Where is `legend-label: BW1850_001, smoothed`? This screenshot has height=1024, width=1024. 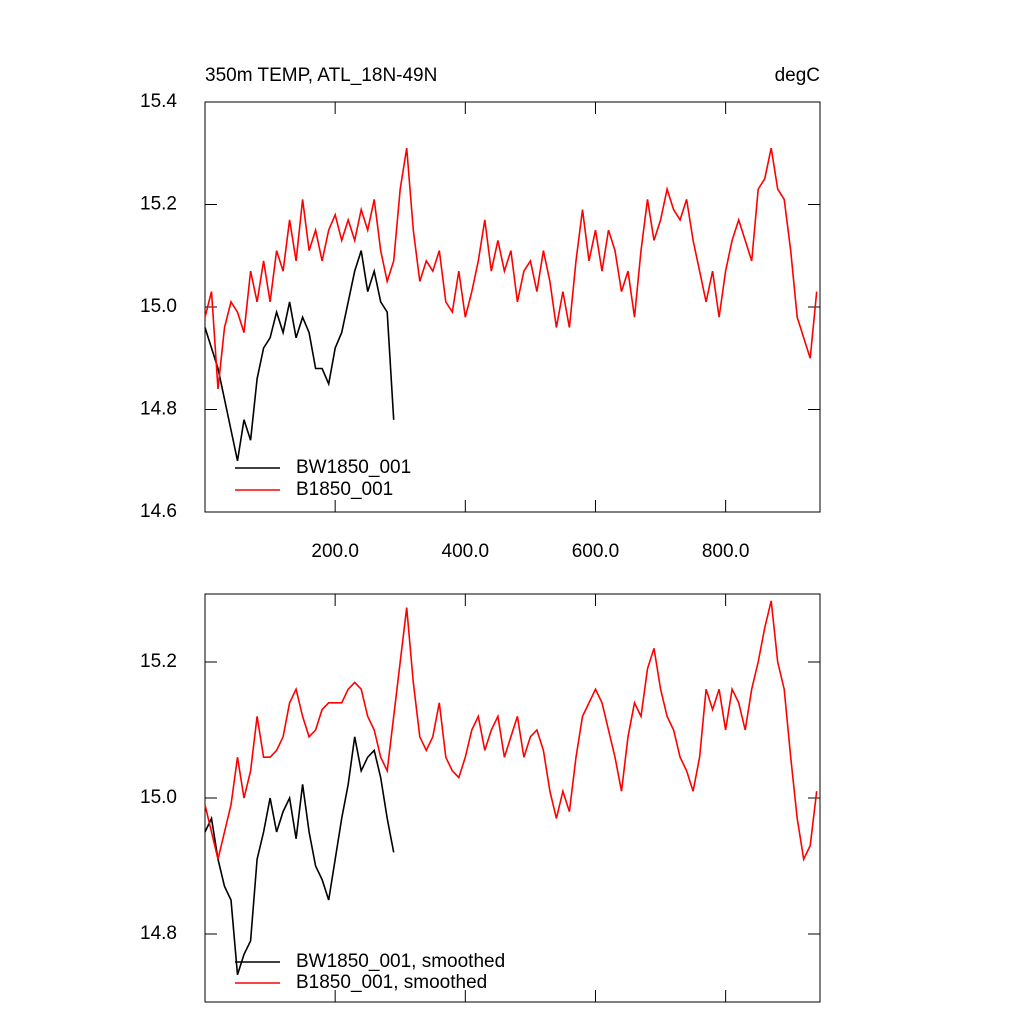
legend-label: BW1850_001, smoothed is located at coordinates (400, 961).